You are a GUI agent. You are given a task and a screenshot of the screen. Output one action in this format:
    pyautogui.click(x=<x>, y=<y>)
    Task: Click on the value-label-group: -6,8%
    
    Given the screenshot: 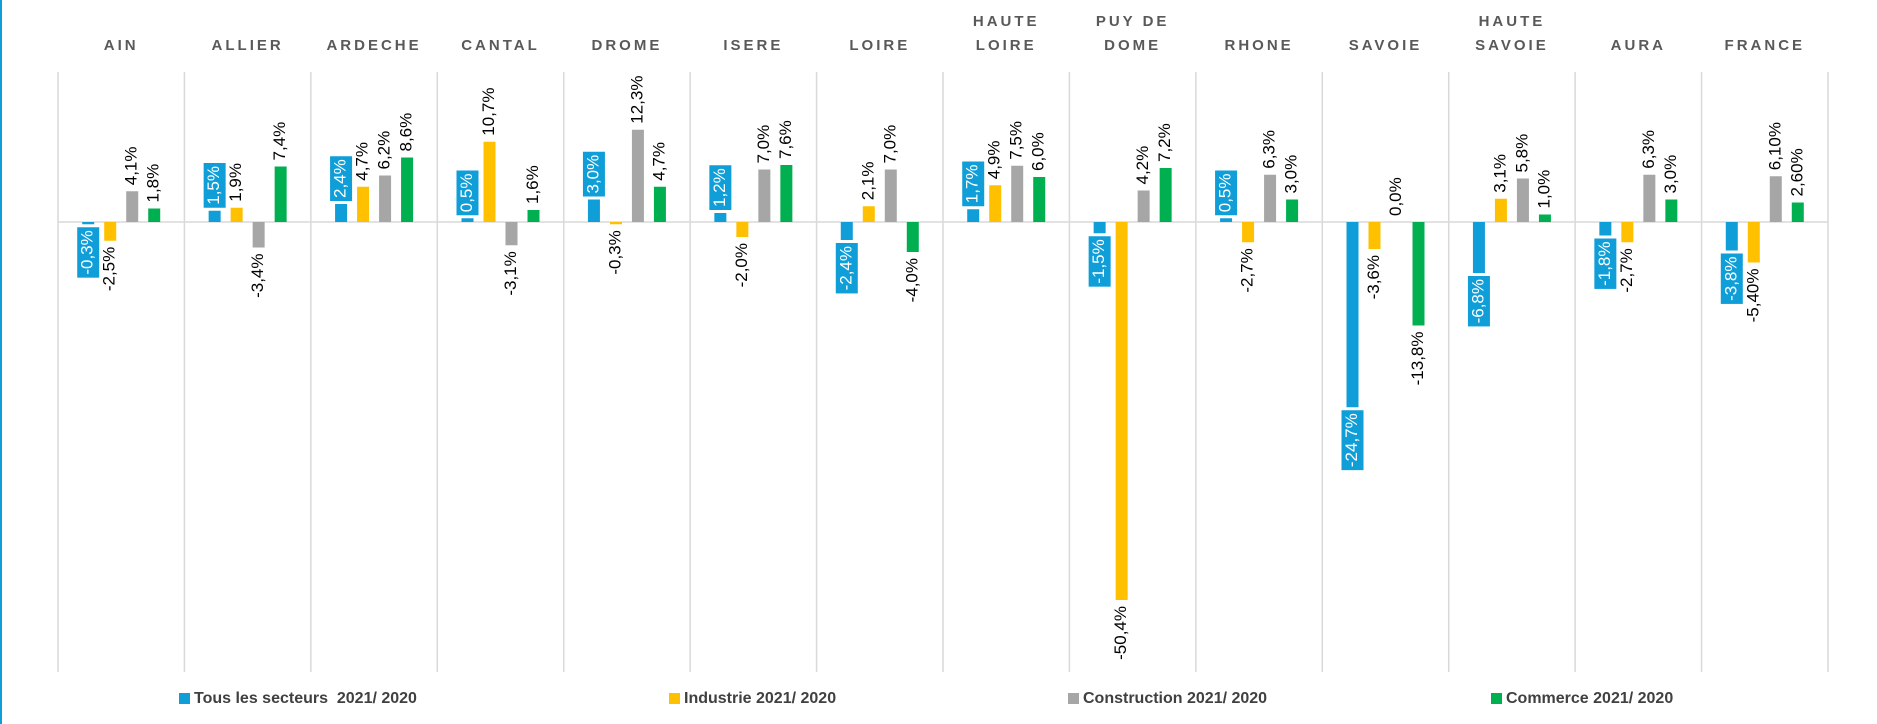 What is the action you would take?
    pyautogui.click(x=1478, y=301)
    